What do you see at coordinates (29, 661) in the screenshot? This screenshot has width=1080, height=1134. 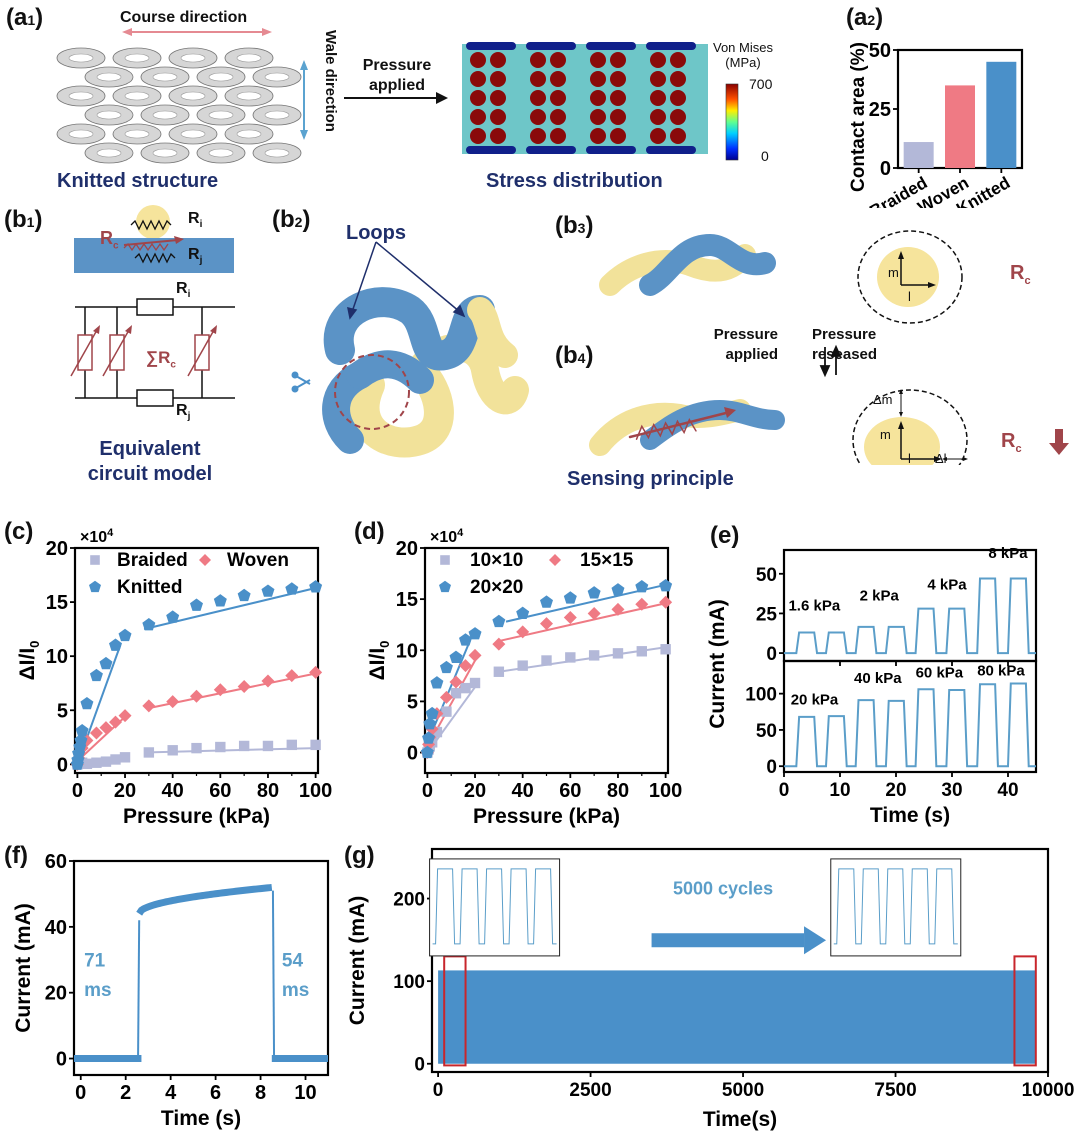 I see `y-axis-label: ΔI/I0` at bounding box center [29, 661].